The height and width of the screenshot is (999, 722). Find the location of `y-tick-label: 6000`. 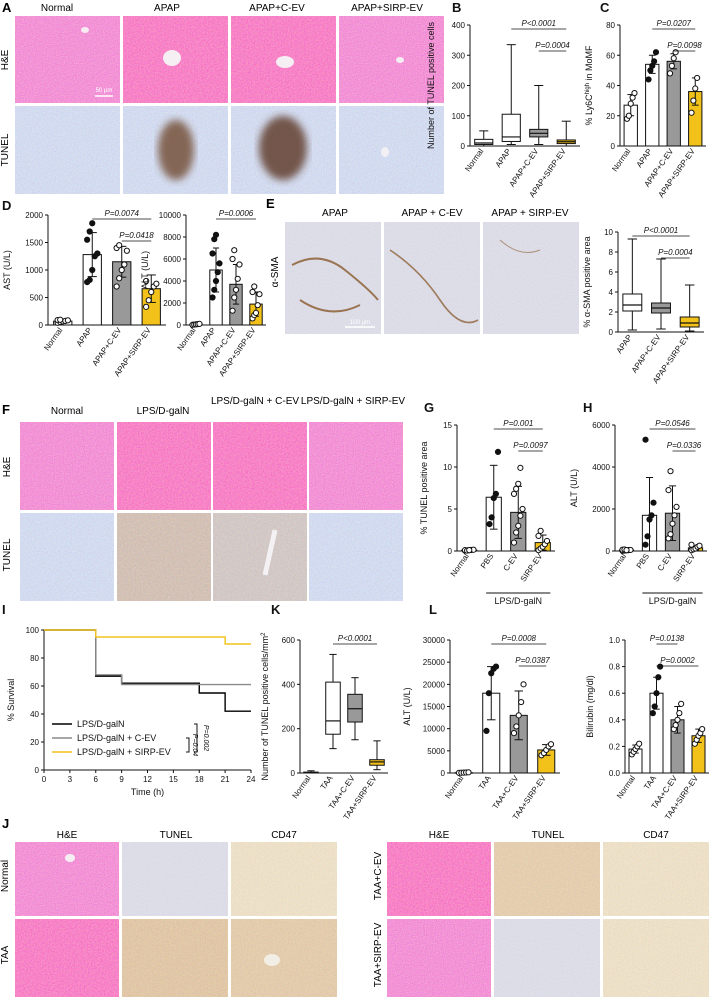

y-tick-label: 6000 is located at coordinates (601, 425).